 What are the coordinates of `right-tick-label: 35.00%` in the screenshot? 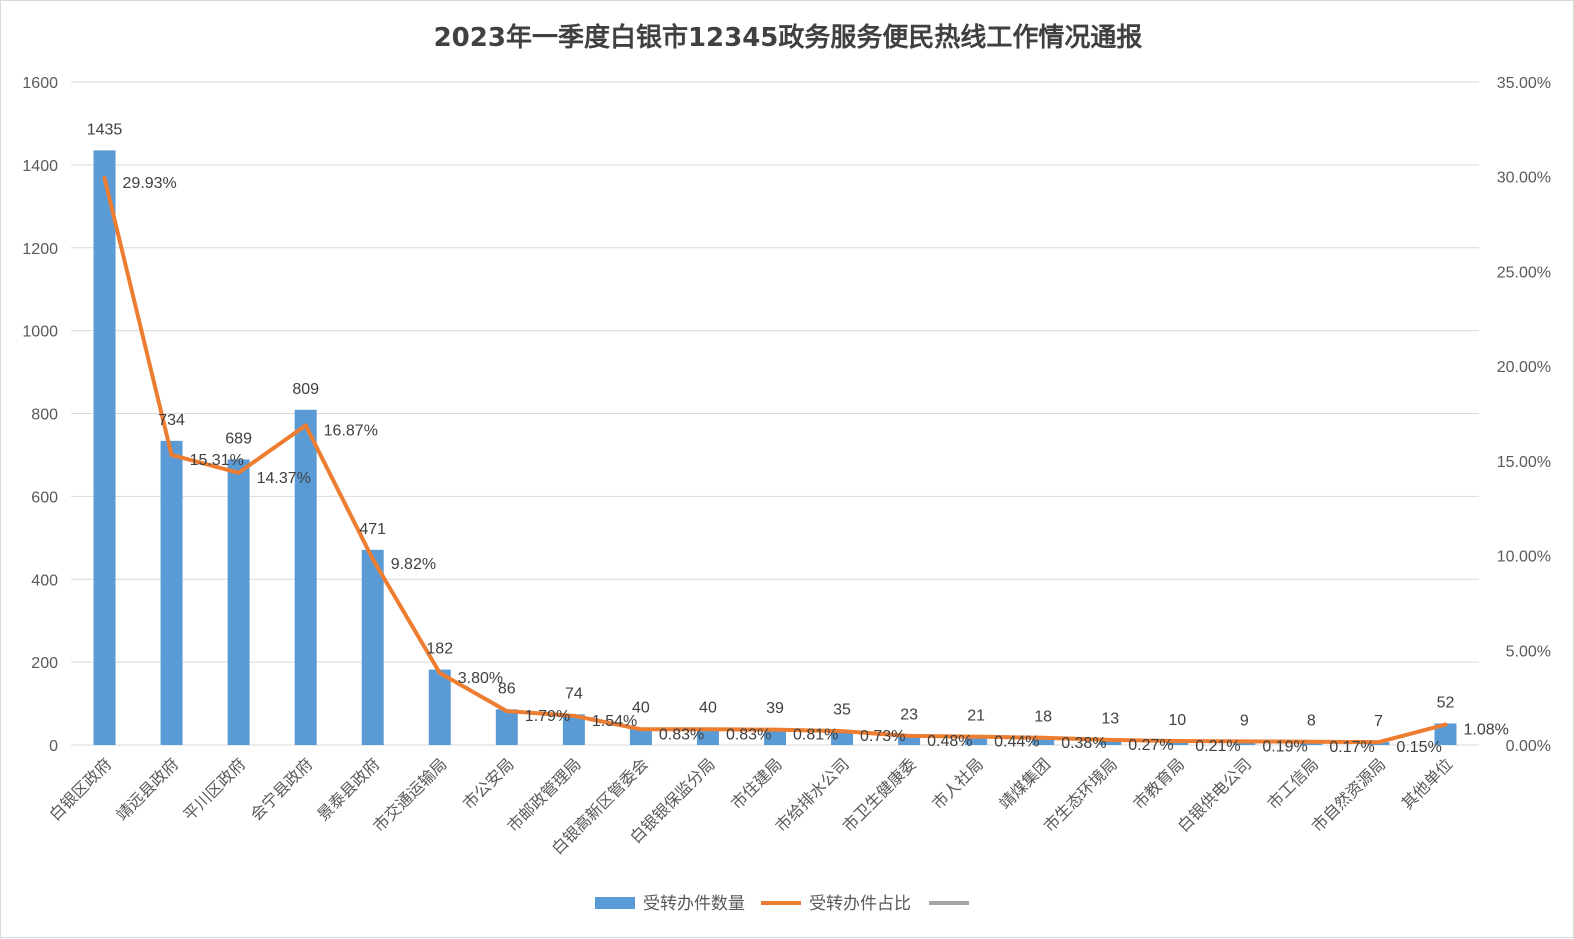 It's located at (1524, 83).